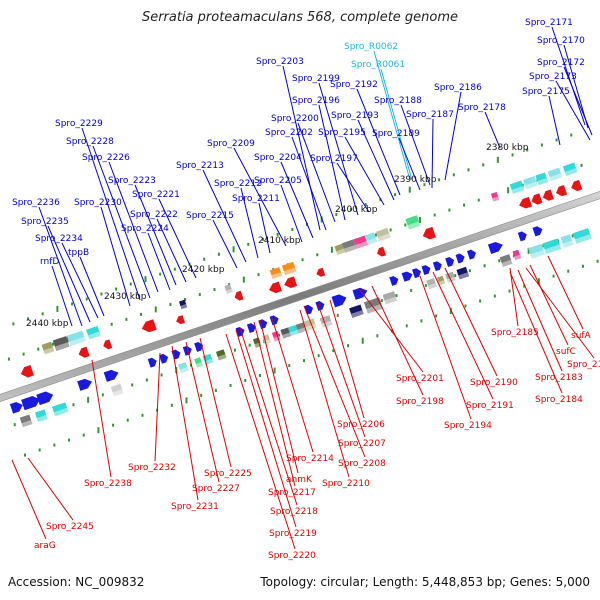 Image resolution: width=600 pixels, height=600 pixels. I want to click on reverse-gene-label: Spro_2190, so click(494, 383).